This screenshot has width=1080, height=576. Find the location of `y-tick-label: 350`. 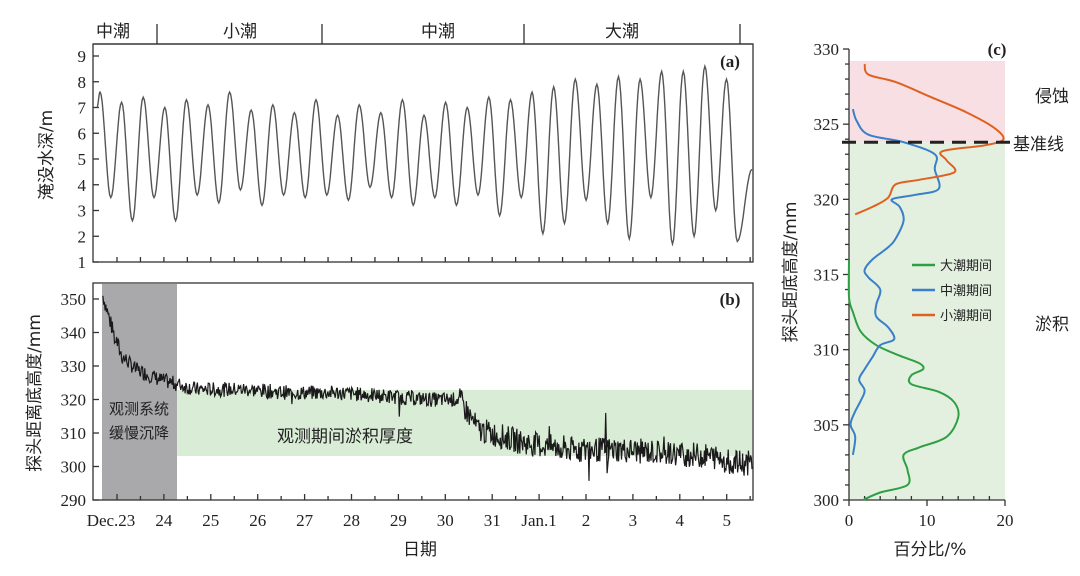

y-tick-label: 350 is located at coordinates (74, 299).